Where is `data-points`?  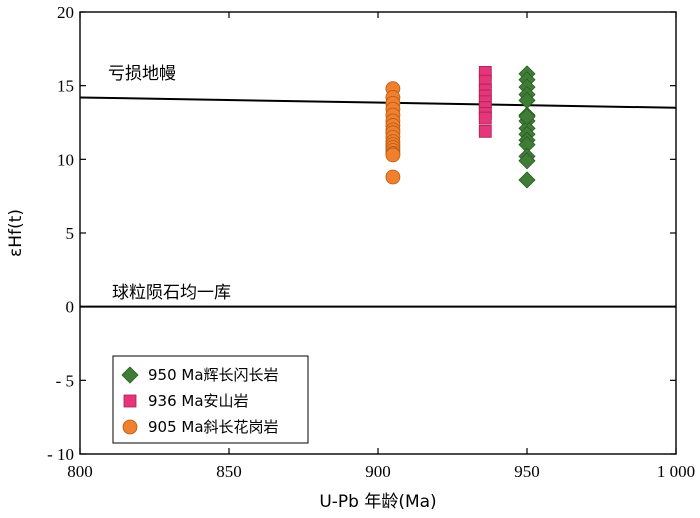 data-points is located at coordinates (460, 127).